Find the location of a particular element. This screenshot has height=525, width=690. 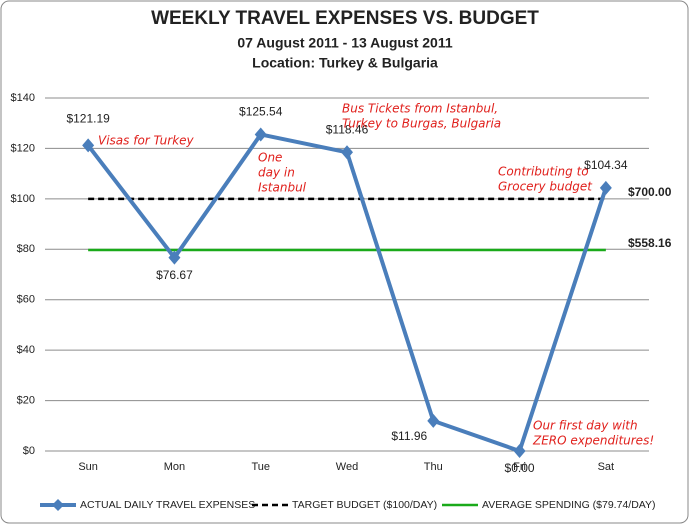

legend-label: ACTUAL DAILY TRAVEL EXPENSES is located at coordinates (167, 505).